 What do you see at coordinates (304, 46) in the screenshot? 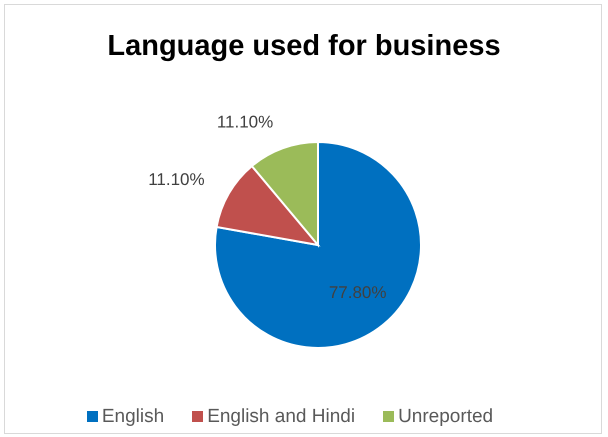
I see `chart-title: Language used for business` at bounding box center [304, 46].